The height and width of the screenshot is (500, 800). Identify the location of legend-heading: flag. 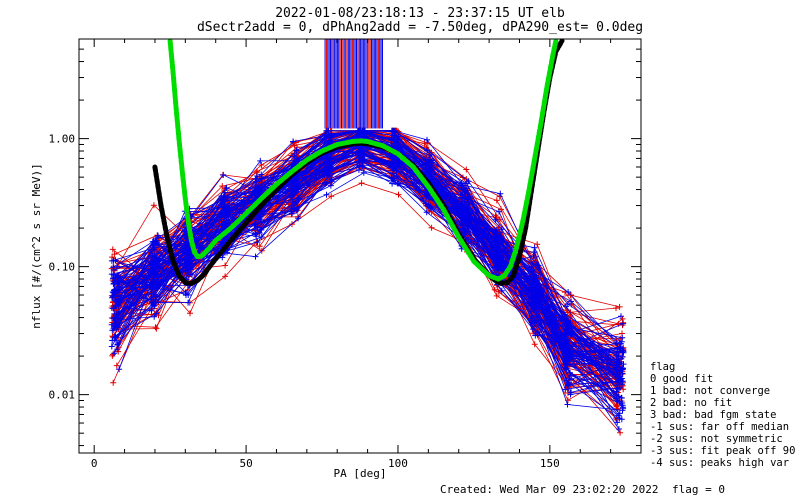
(662, 367).